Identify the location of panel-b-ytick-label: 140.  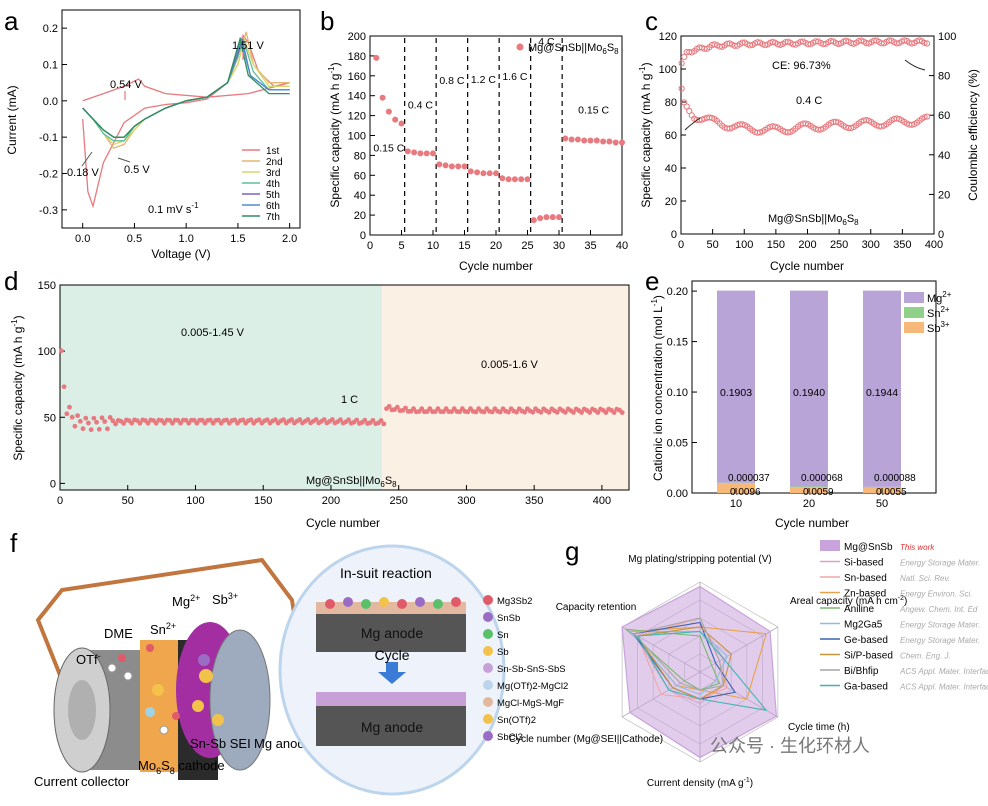
(357, 97).